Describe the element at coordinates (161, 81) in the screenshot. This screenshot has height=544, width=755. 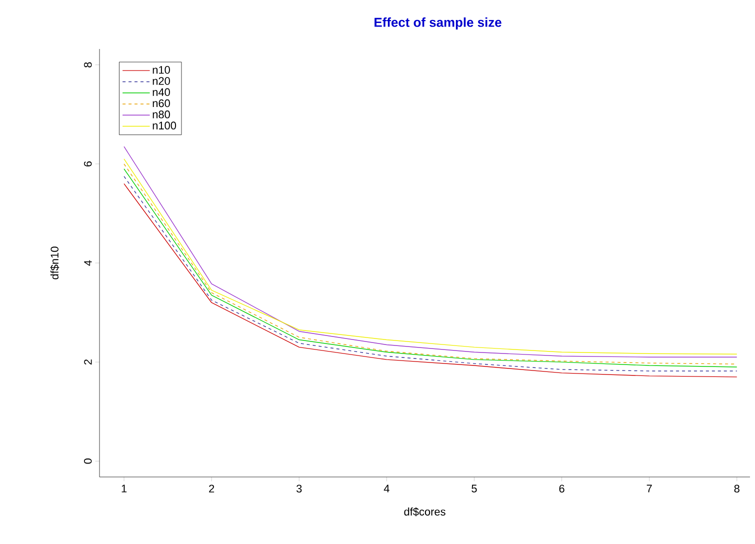
I see `legend-label: n20` at that location.